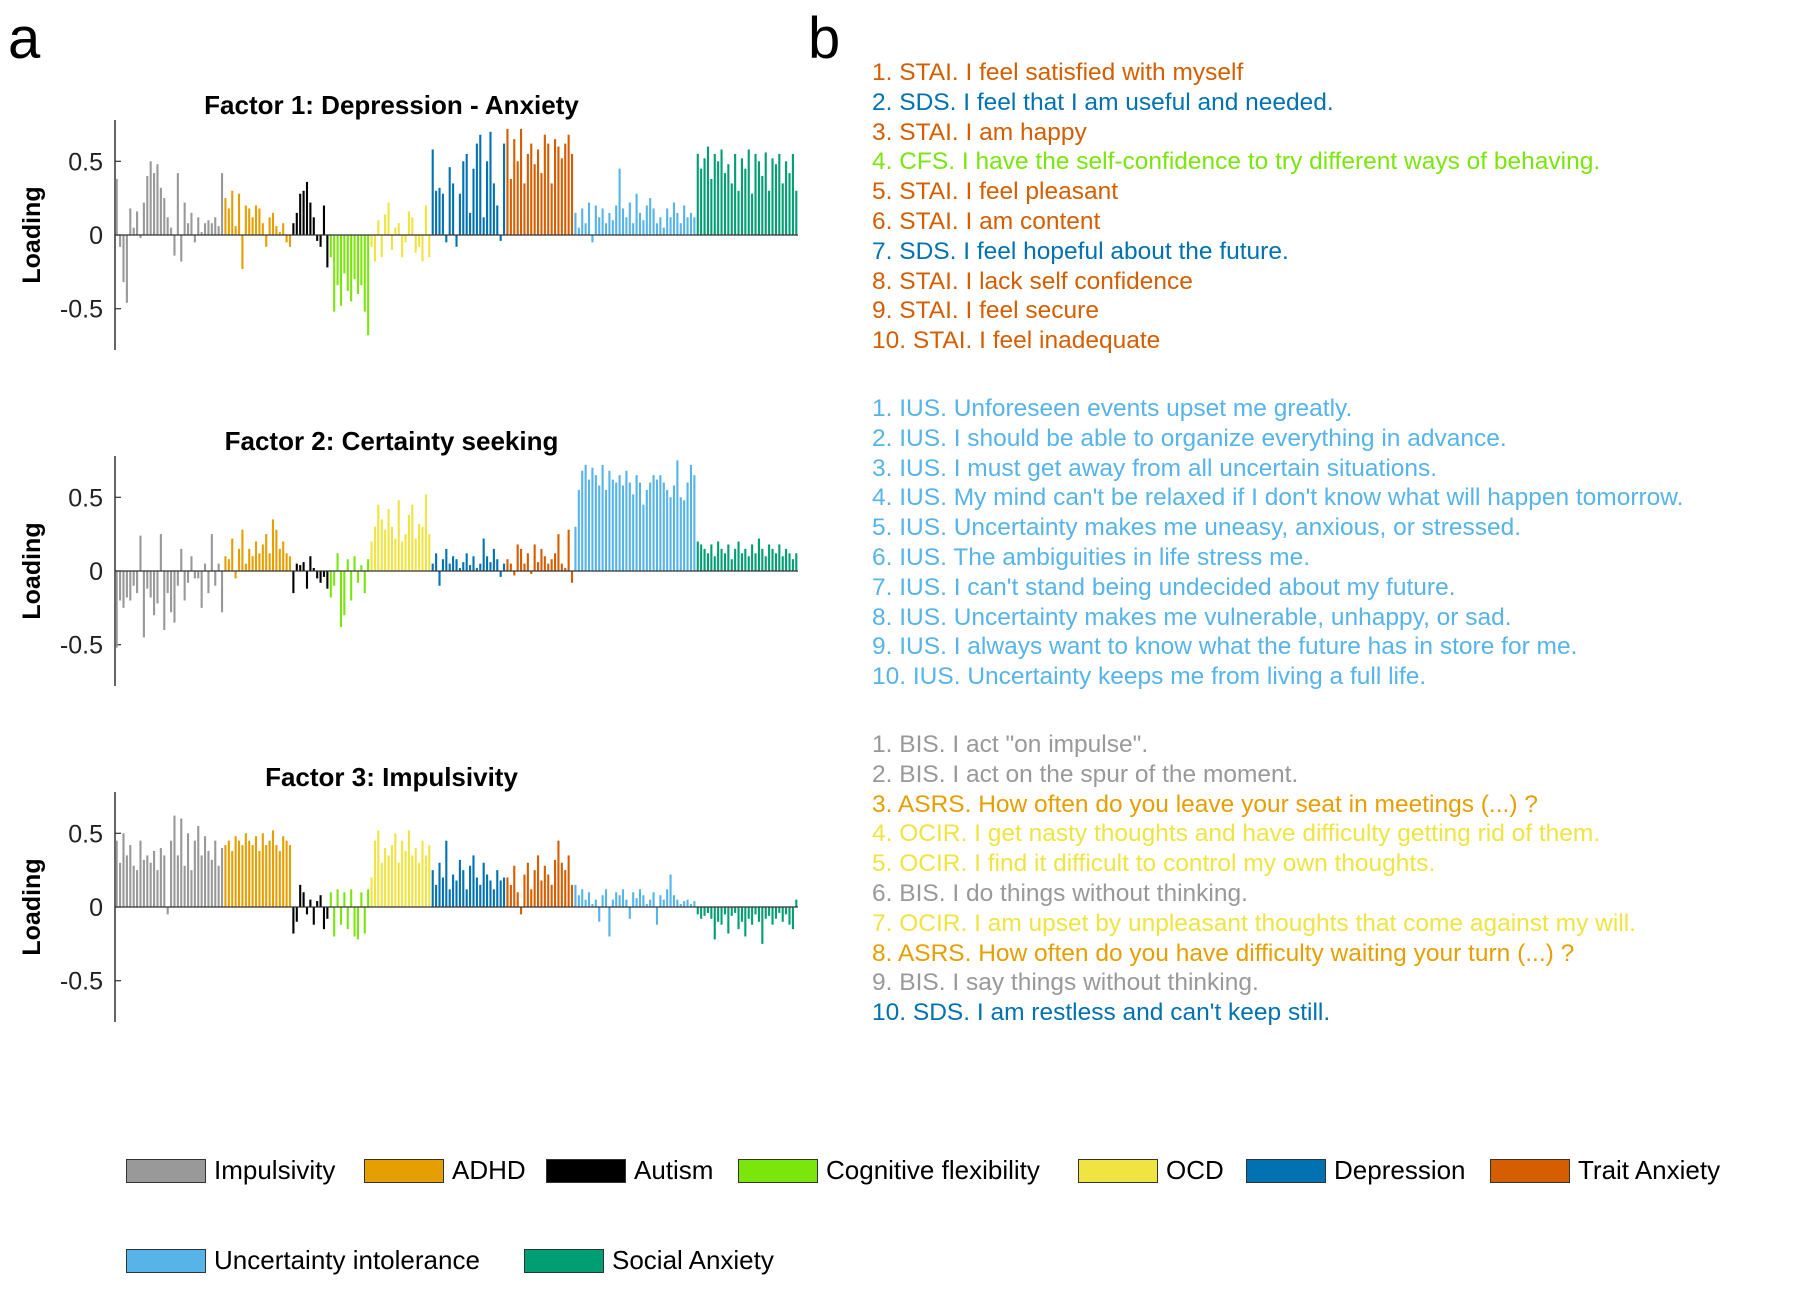  Describe the element at coordinates (392, 441) in the screenshot. I see `chart-2-title: Factor 2: Certainty seeking` at that location.